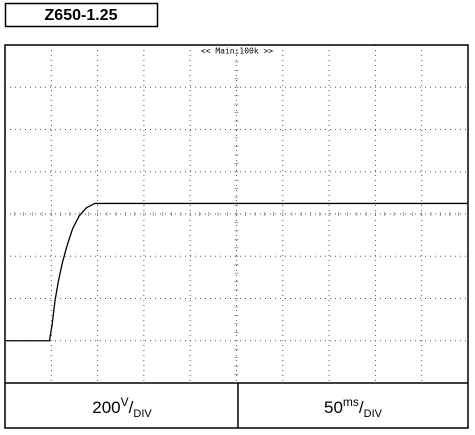  I want to click on x-scale-label: 50ms/DIV, so click(353, 407).